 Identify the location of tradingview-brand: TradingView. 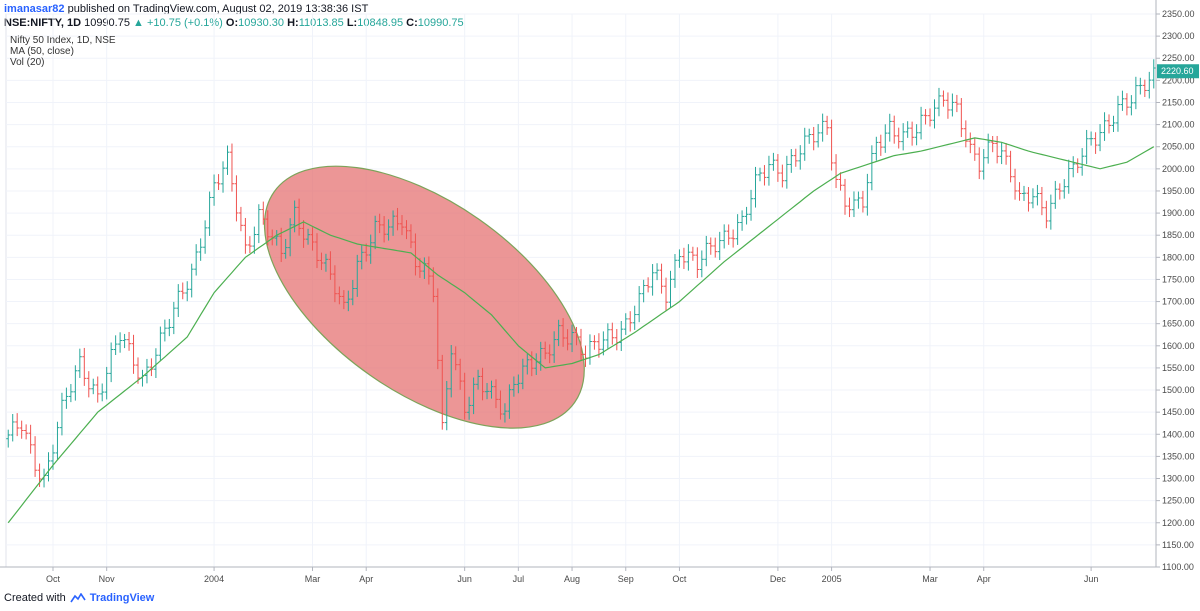
(122, 598).